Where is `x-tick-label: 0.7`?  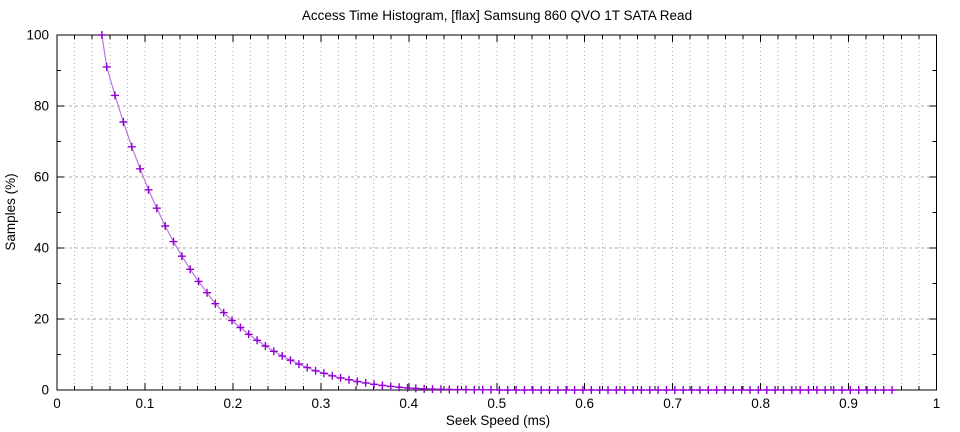 x-tick-label: 0.7 is located at coordinates (672, 403).